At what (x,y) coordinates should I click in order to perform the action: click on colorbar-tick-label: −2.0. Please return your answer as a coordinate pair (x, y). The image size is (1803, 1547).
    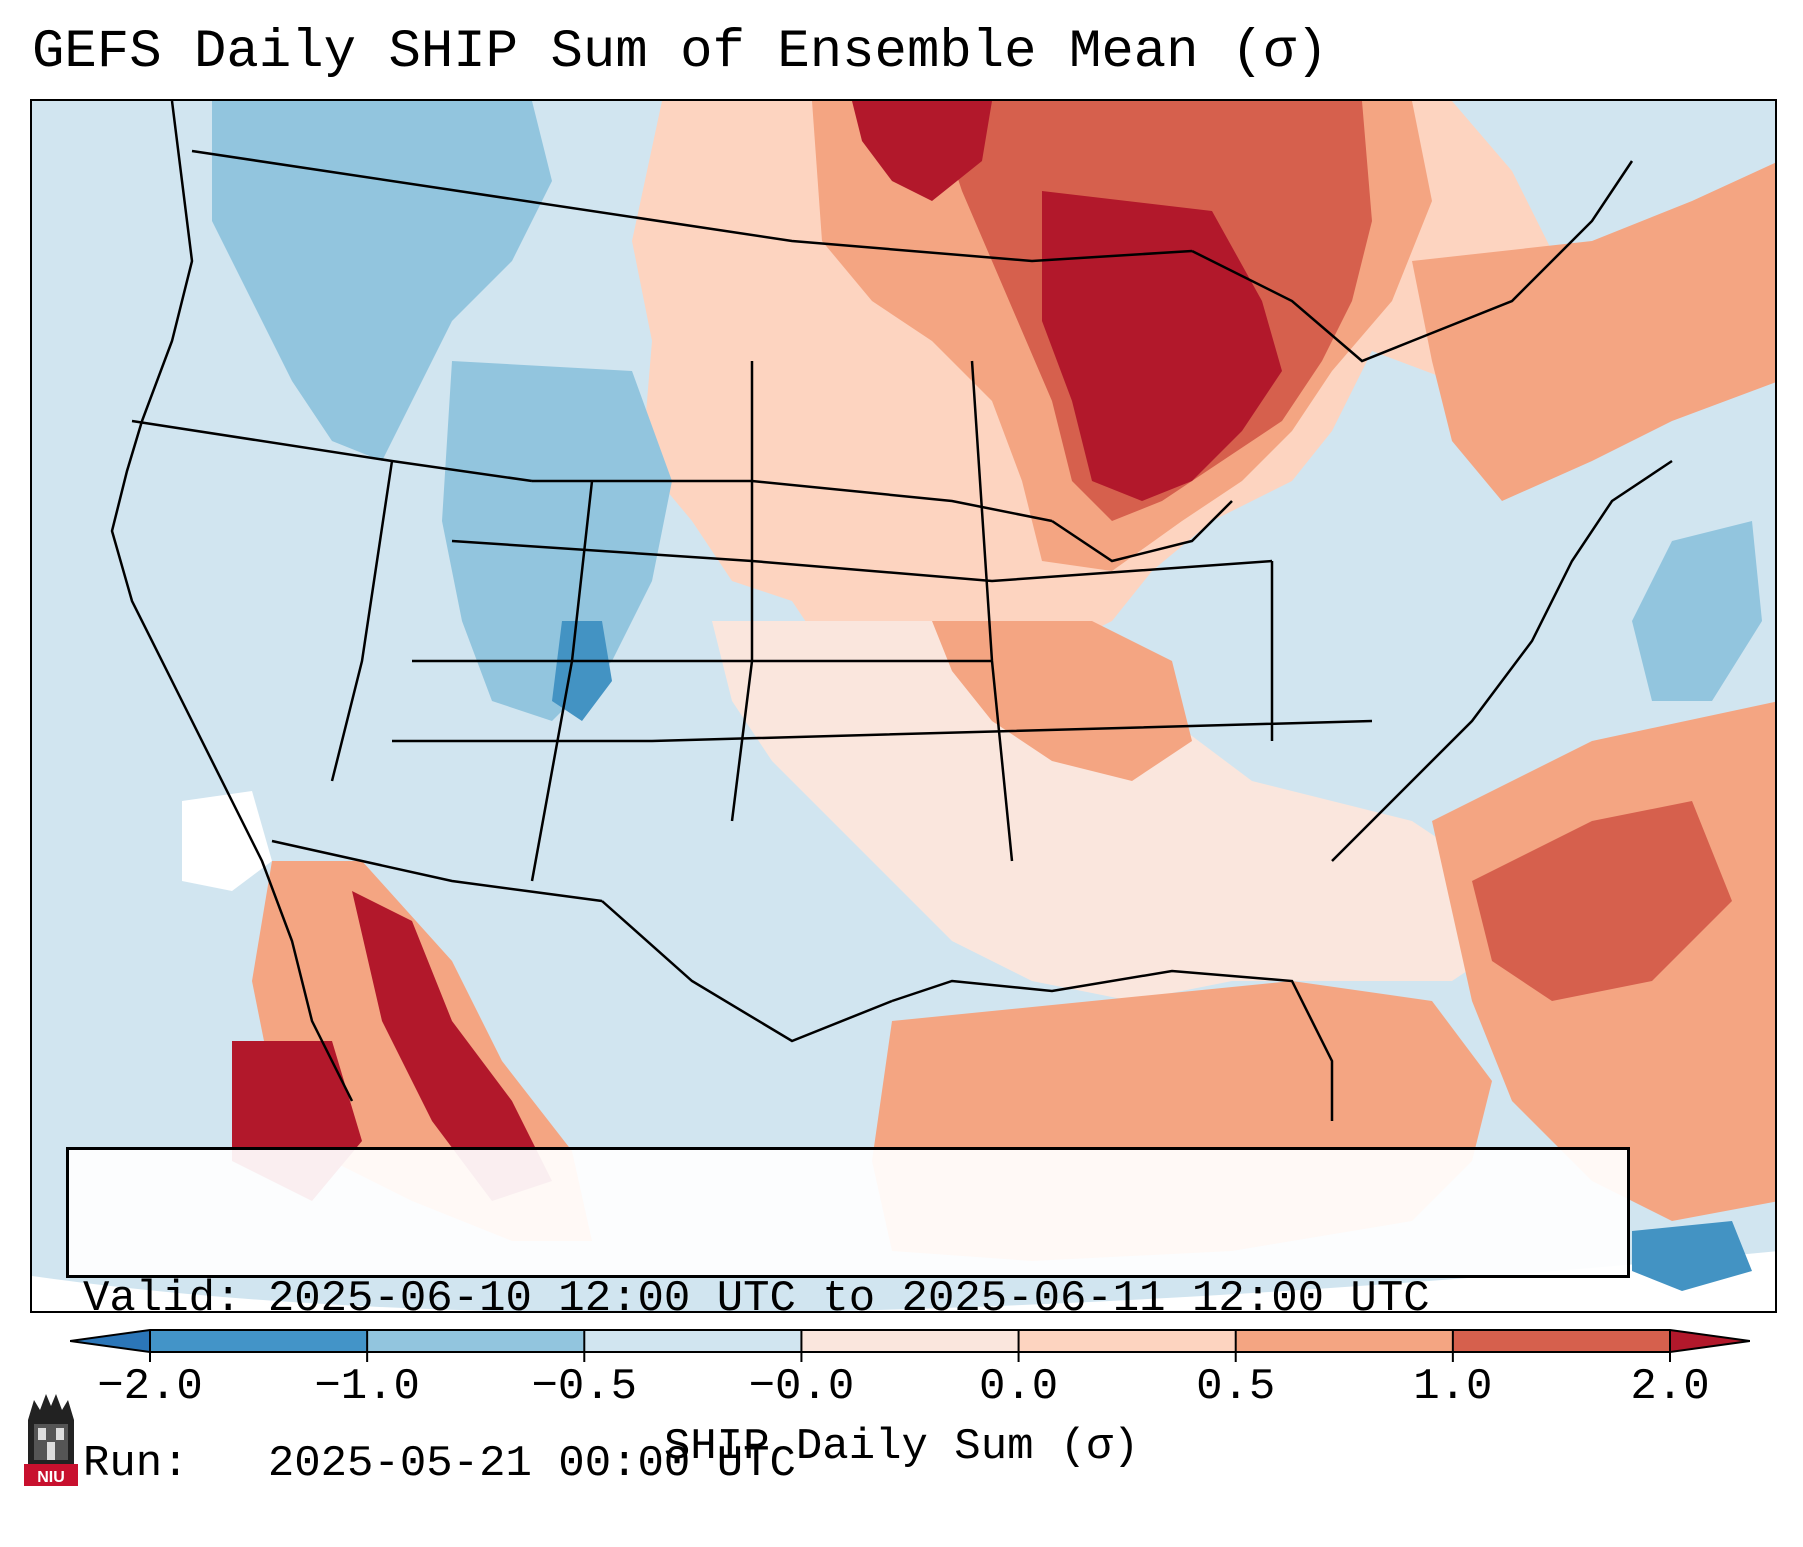
    Looking at the image, I should click on (150, 1387).